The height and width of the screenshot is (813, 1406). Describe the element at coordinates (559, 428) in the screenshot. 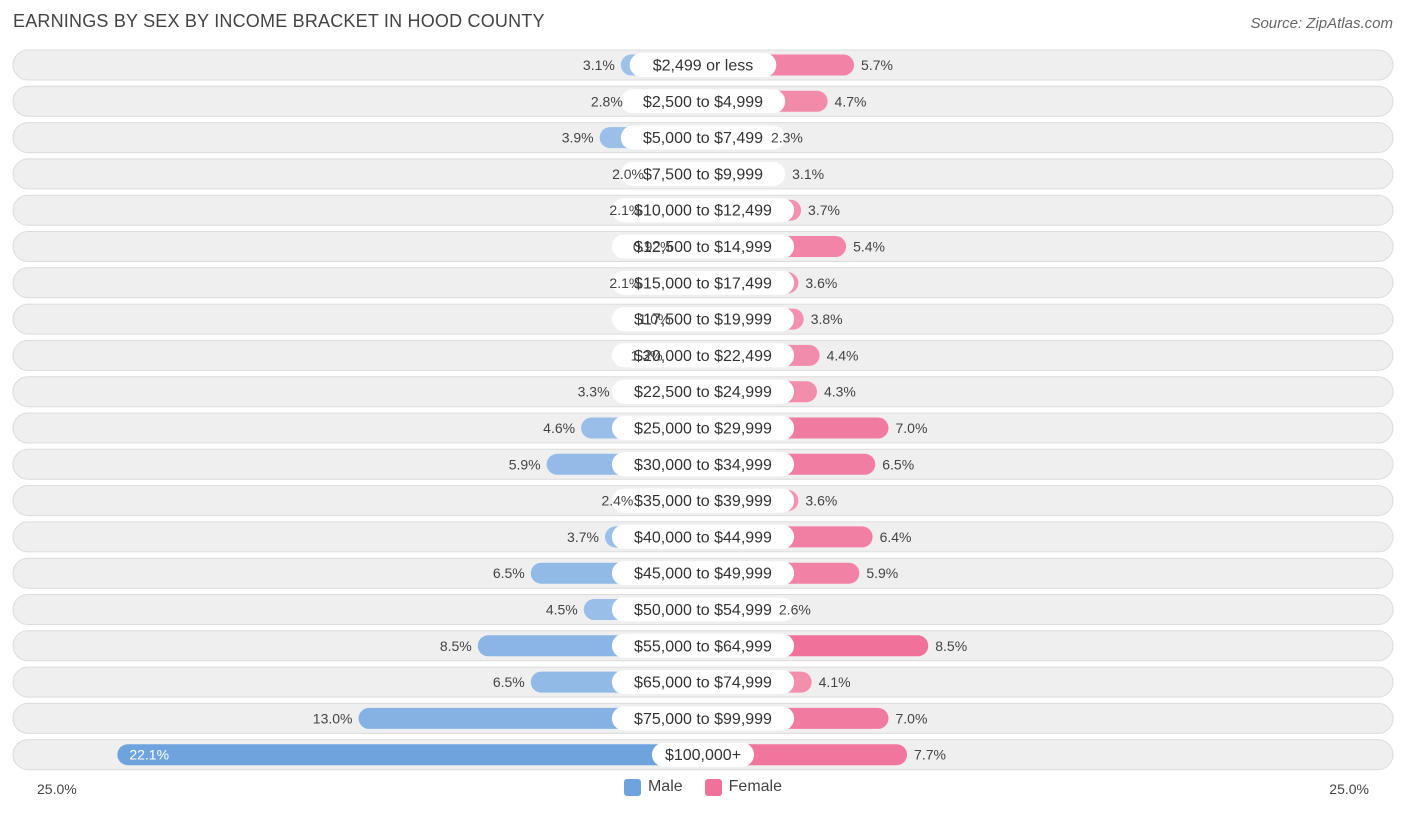

I see `male-value-label: 4.6%` at that location.